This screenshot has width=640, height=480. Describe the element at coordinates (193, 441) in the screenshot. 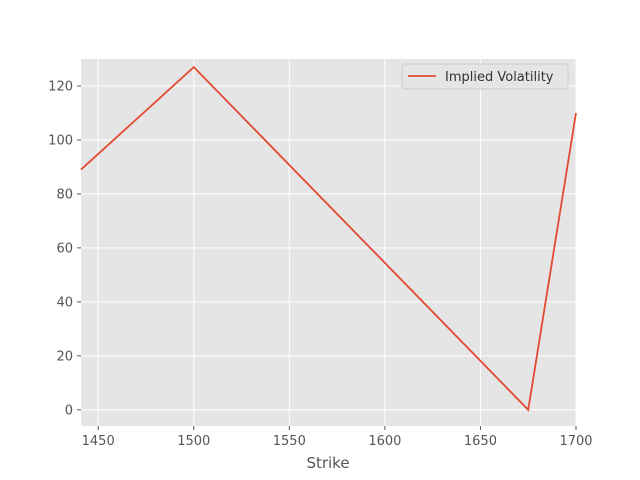

I see `x-tick-label: 1500` at that location.